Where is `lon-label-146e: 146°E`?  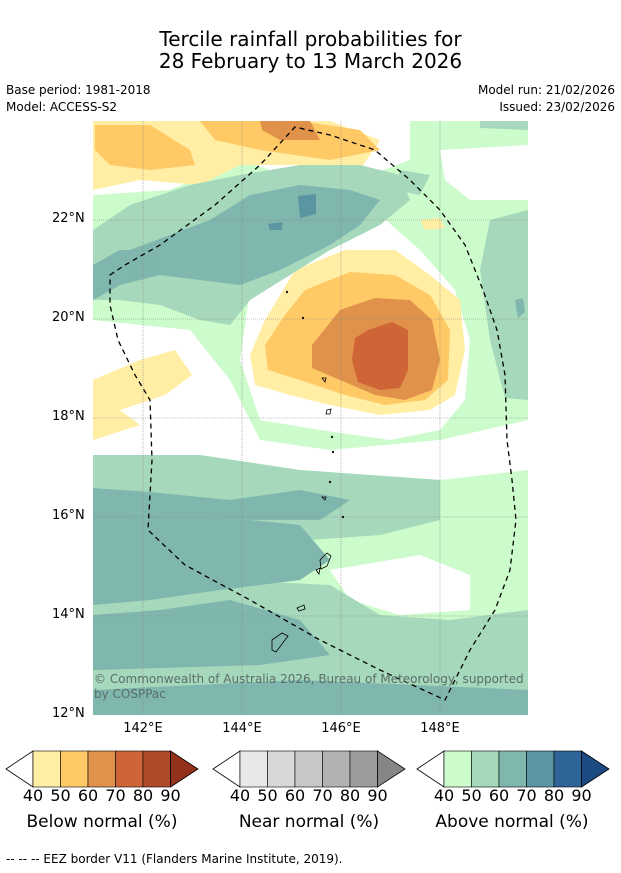
lon-label-146e: 146°E is located at coordinates (341, 728).